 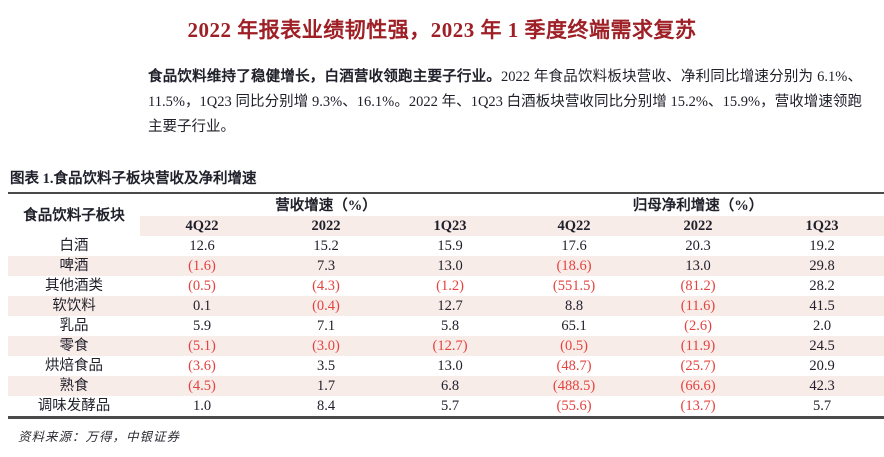 What do you see at coordinates (74, 216) in the screenshot?
I see `table-corner-header: 食品饮料子板块` at bounding box center [74, 216].